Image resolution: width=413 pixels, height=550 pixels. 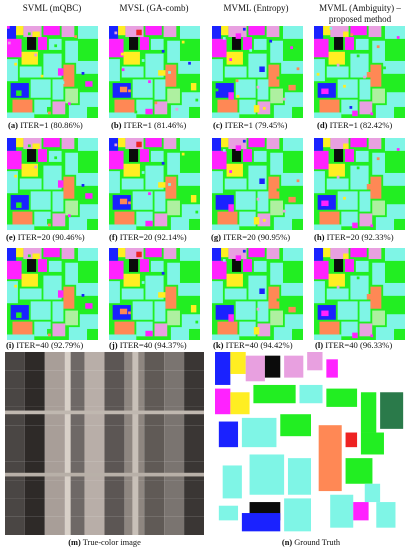 What do you see at coordinates (45, 125) in the screenshot?
I see `caption-a: (a) ITER=1 (80.86%)` at bounding box center [45, 125].